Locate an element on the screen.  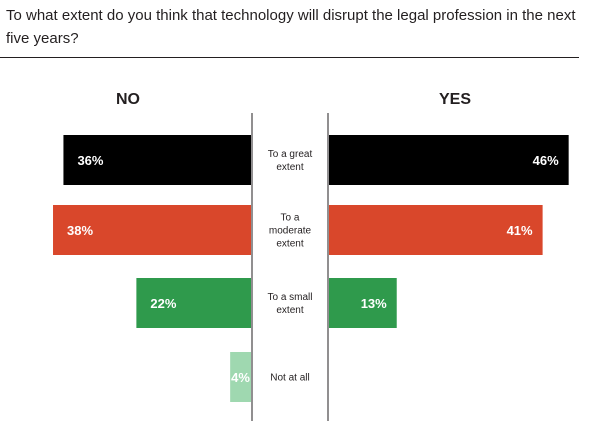
yes-value-label: 46% is located at coordinates (546, 160).